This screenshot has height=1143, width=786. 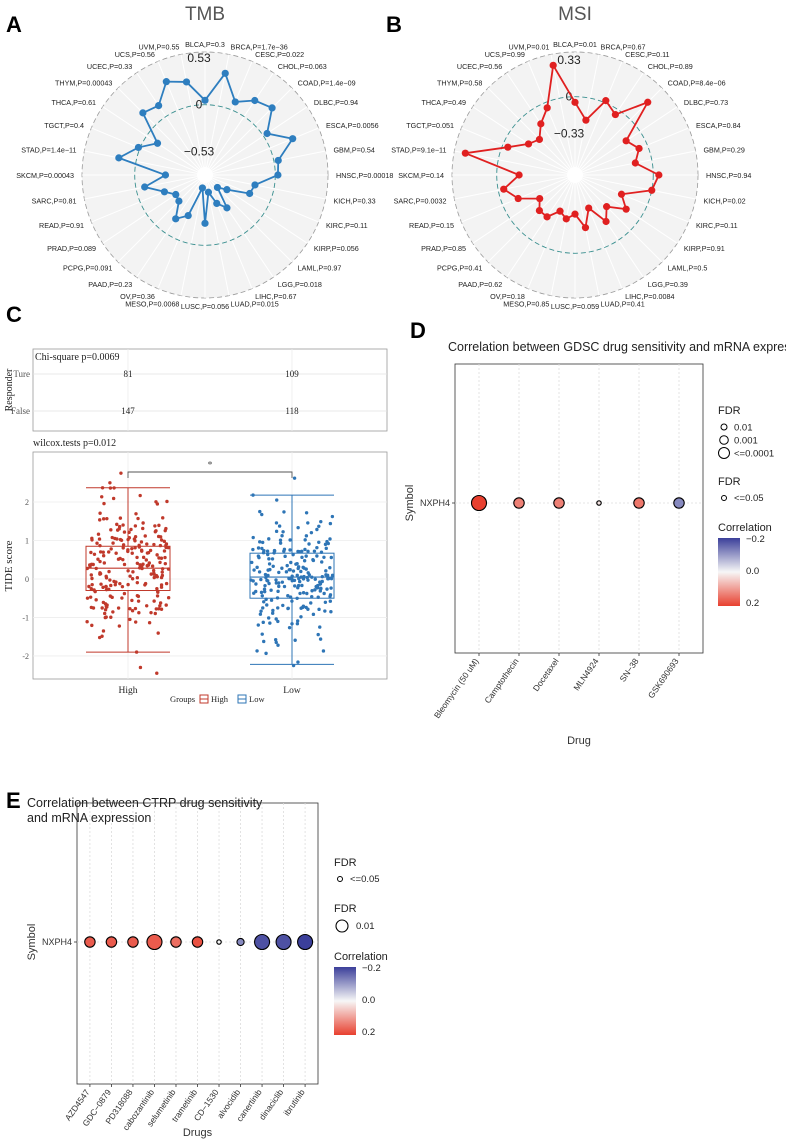 What do you see at coordinates (623, 47) in the screenshot?
I see `radar-category-label: BRCA,P=0.67` at bounding box center [623, 47].